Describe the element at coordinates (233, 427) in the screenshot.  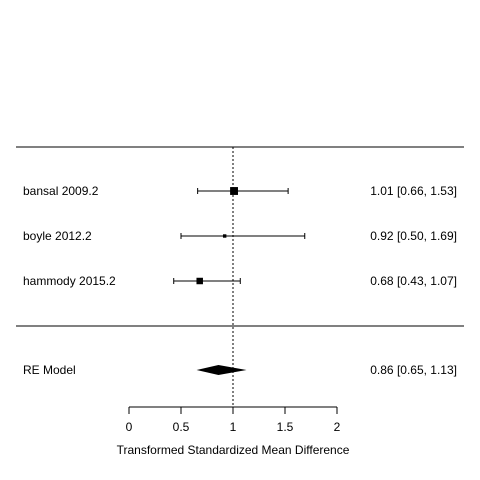
I see `x-tick-label: 1` at that location.